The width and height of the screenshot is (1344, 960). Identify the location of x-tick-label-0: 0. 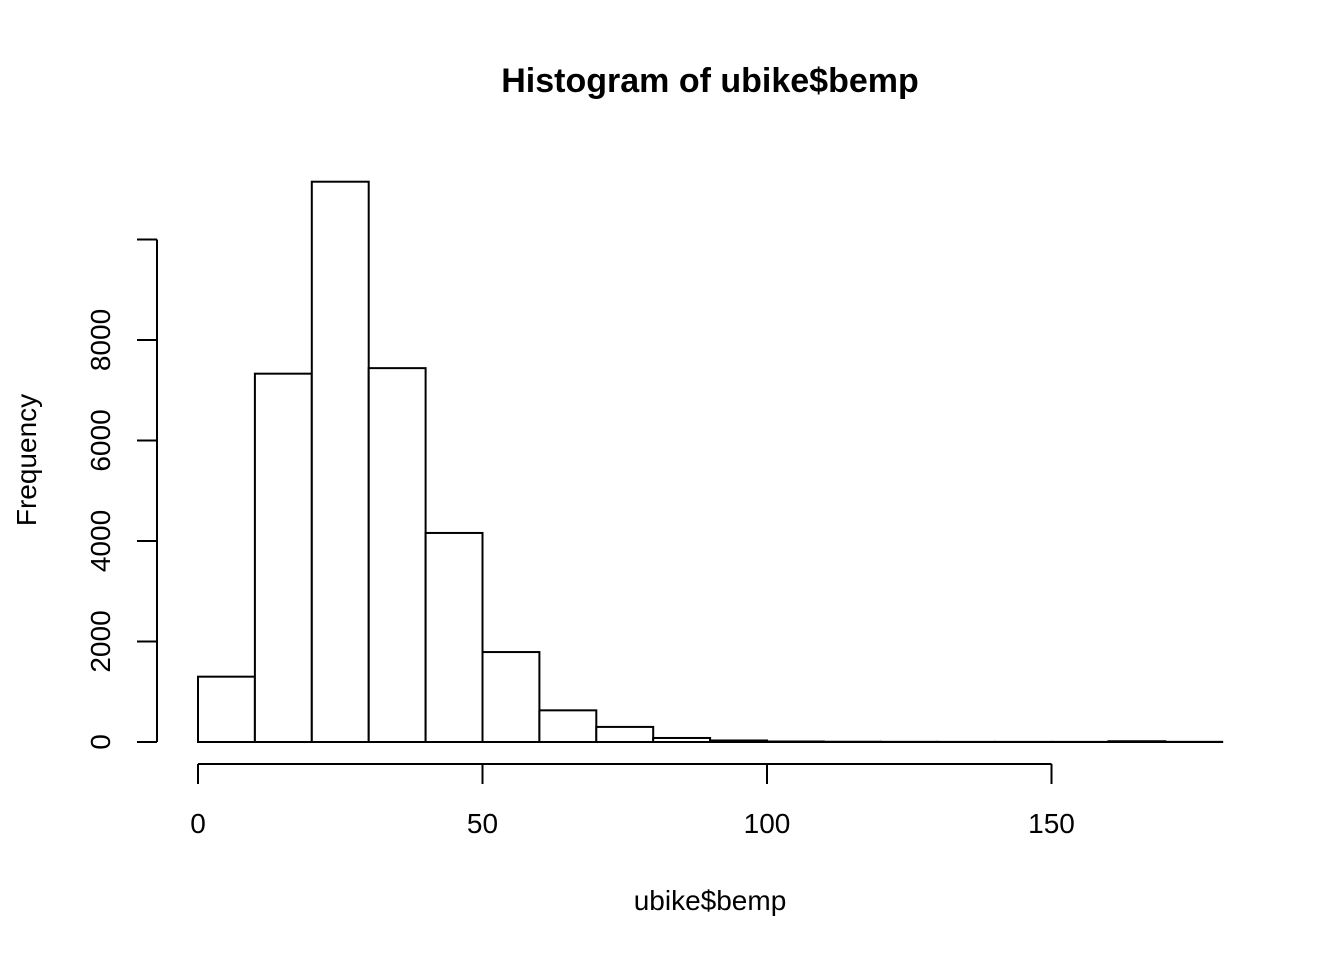
(198, 823).